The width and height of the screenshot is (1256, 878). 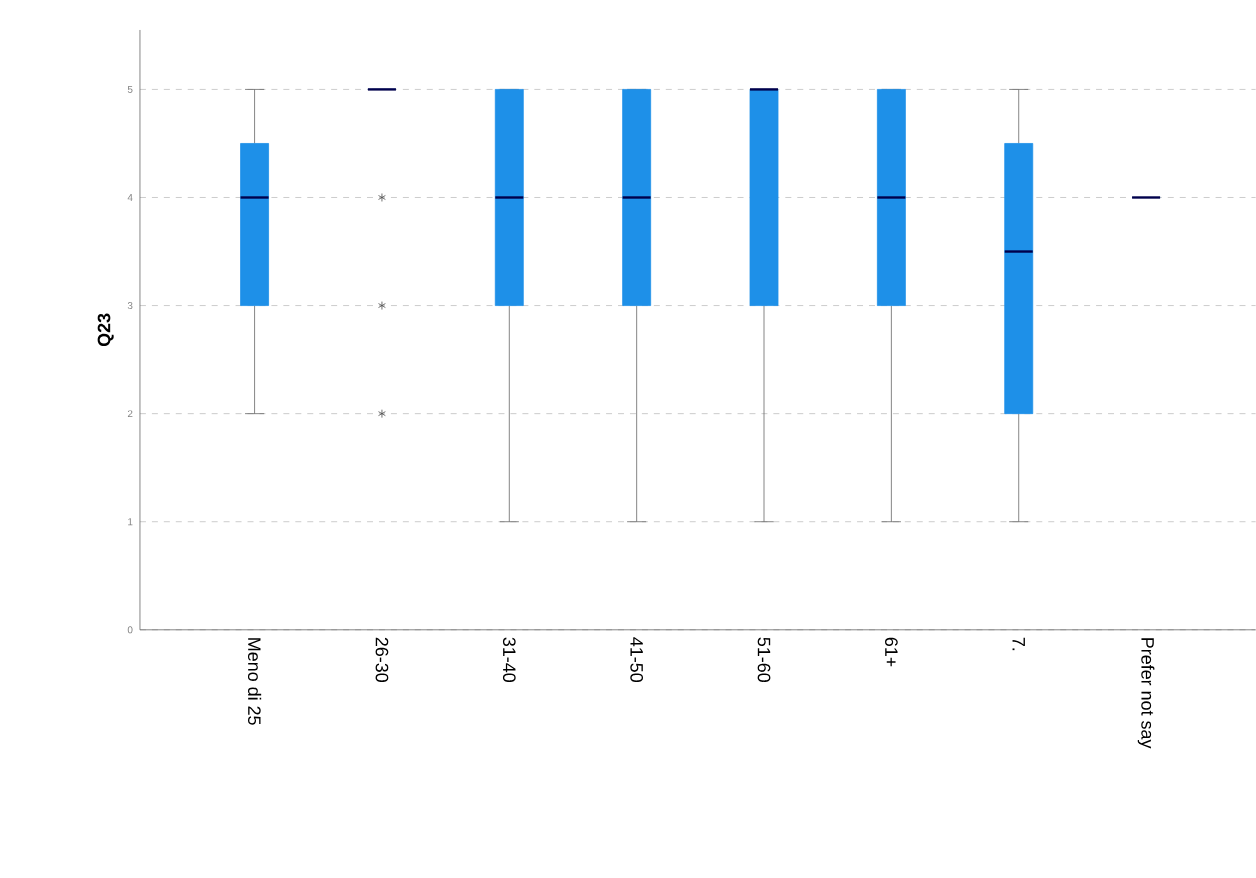 What do you see at coordinates (764, 660) in the screenshot?
I see `x-tick-label: 51-60` at bounding box center [764, 660].